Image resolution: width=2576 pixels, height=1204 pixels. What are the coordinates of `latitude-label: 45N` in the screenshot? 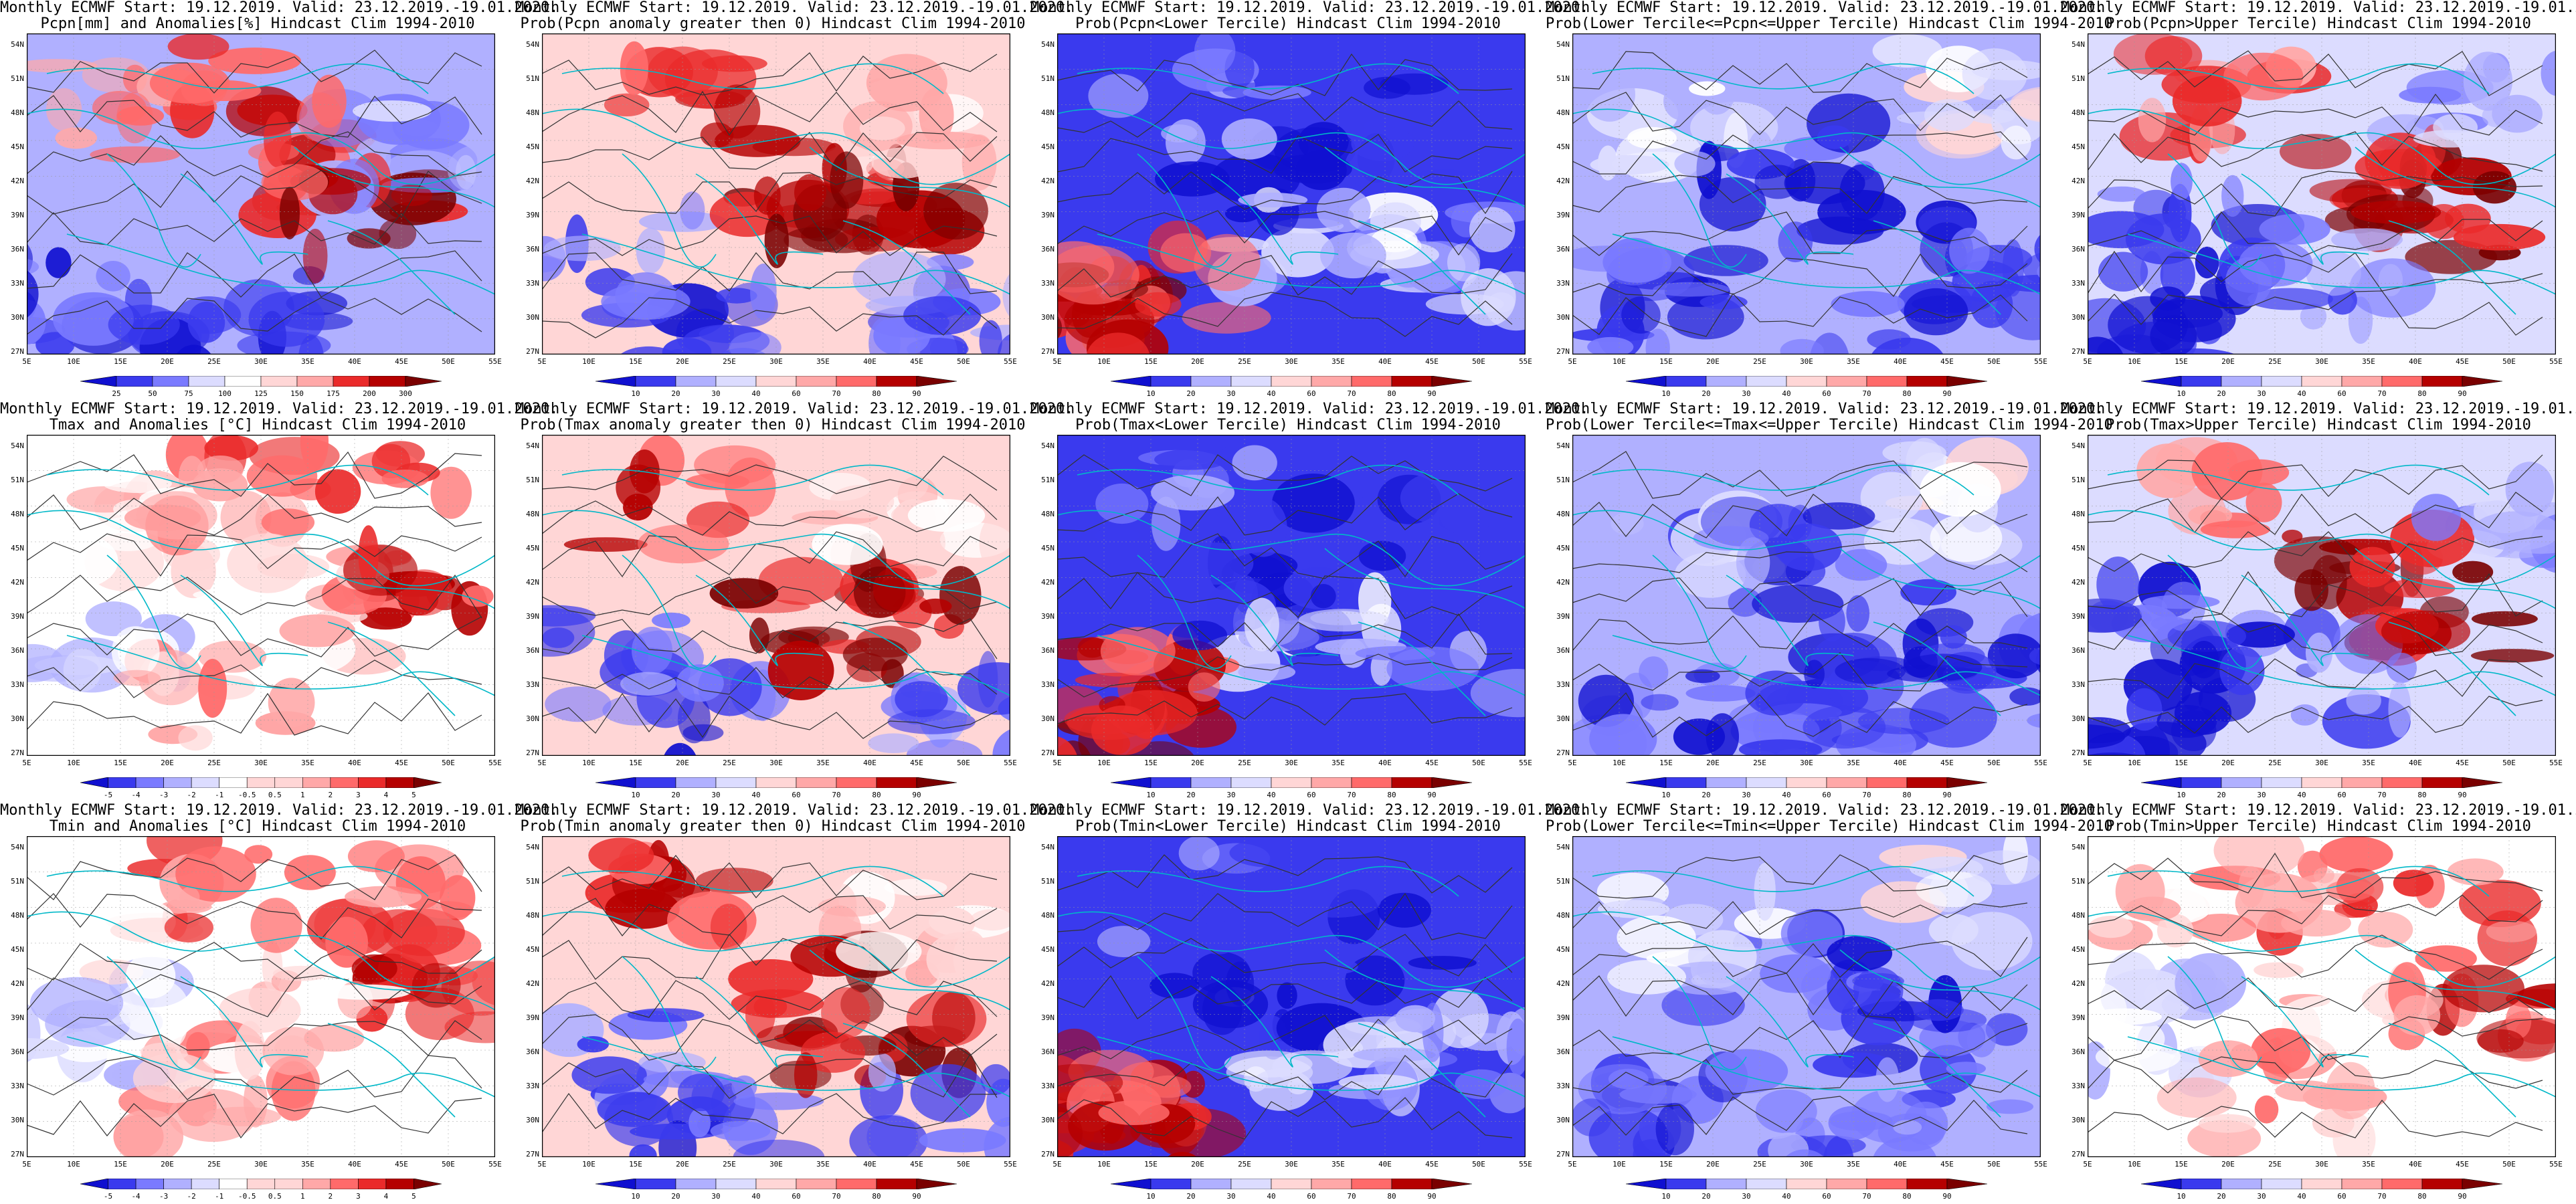 It's located at (17, 949).